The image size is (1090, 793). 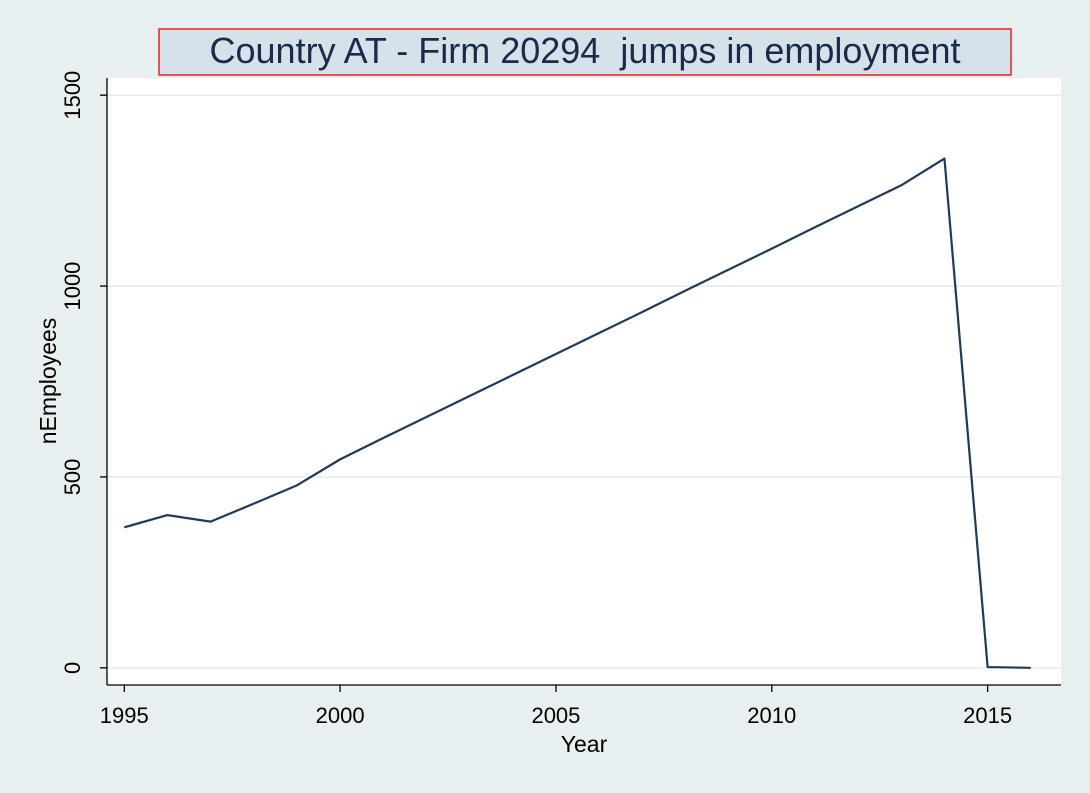 I want to click on x-tick-label: 2005, so click(x=555, y=715).